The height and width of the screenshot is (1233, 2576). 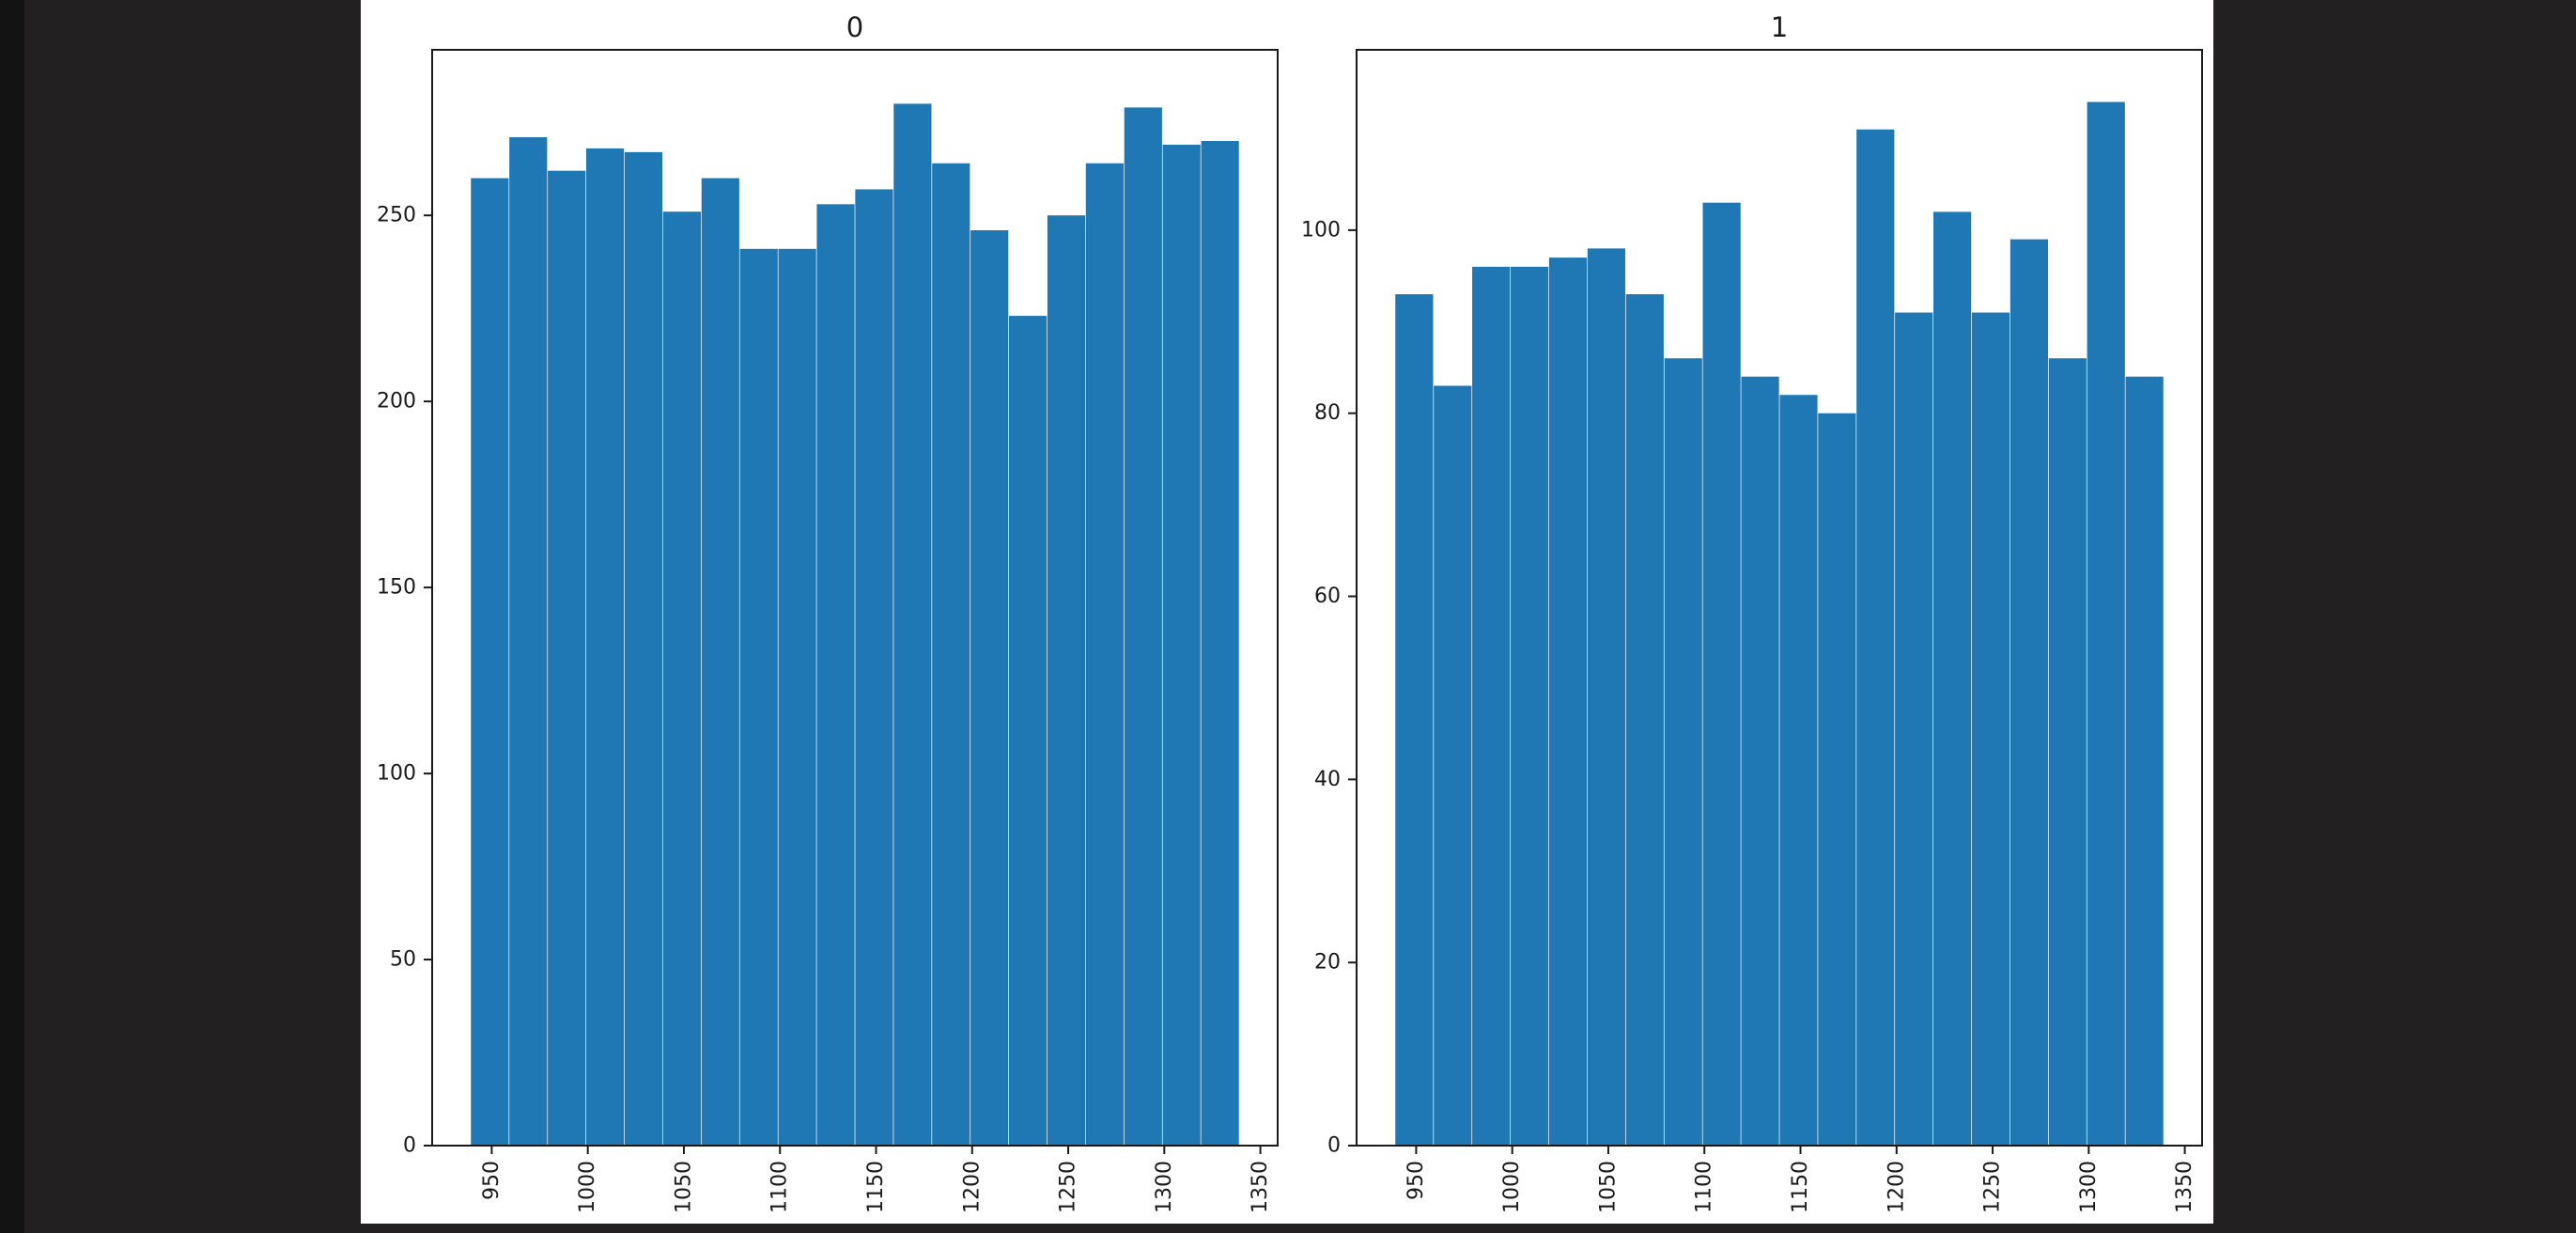 I want to click on y-tick-label: 50, so click(x=403, y=960).